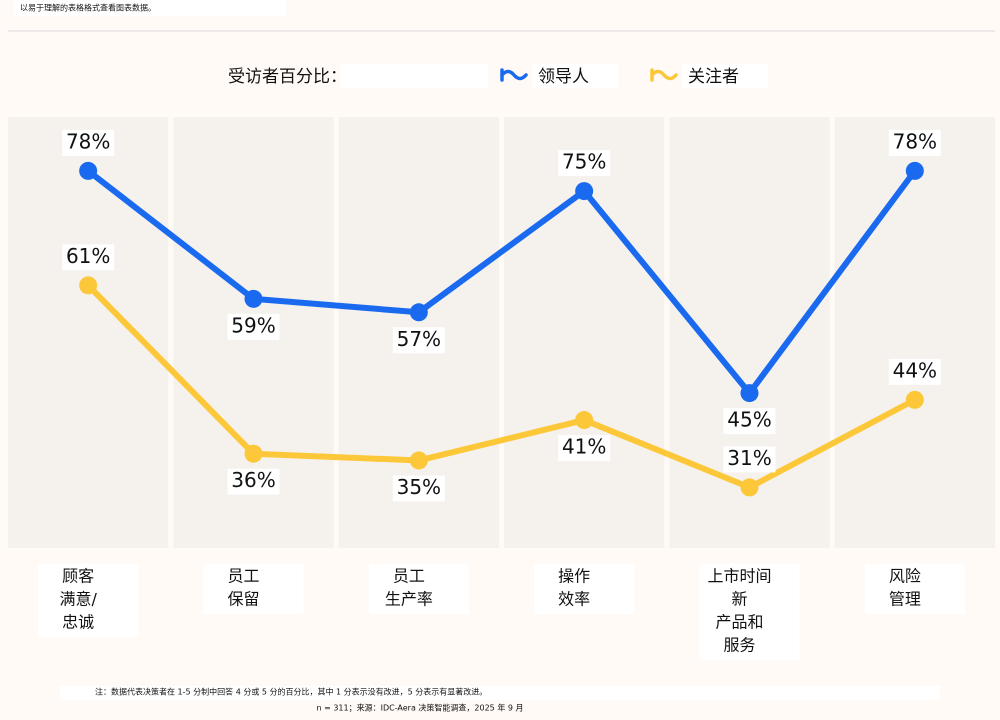 This screenshot has width=1000, height=720. What do you see at coordinates (78, 576) in the screenshot?
I see `x-tick-label: 顾客` at bounding box center [78, 576].